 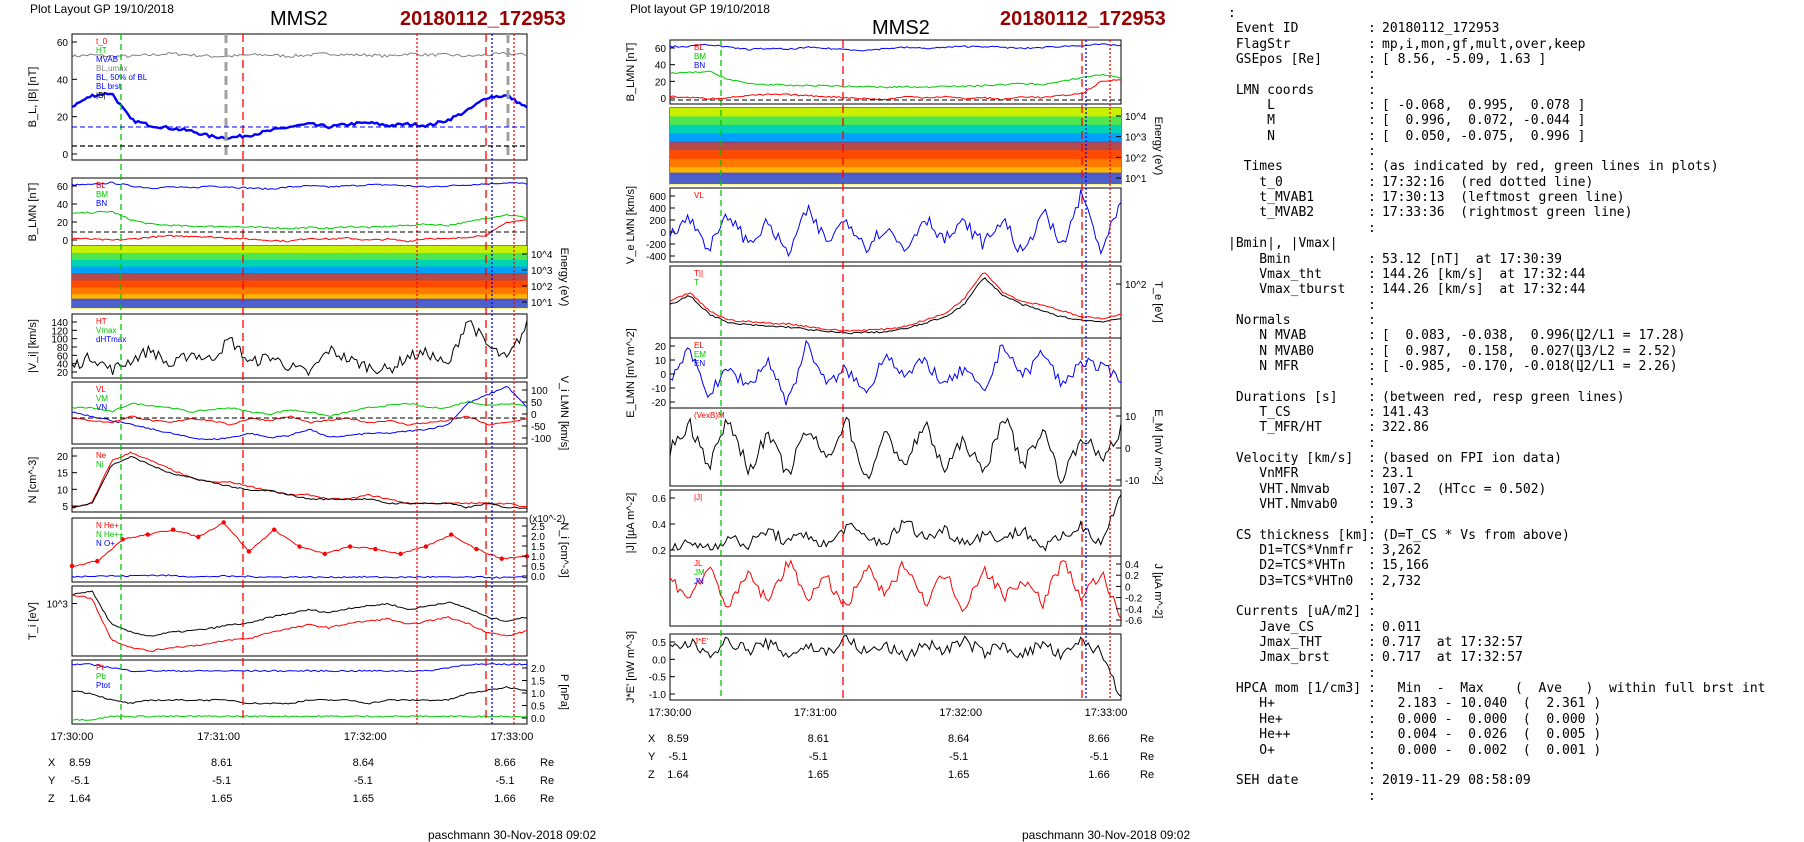 I want to click on info-value: 2,732, so click(x=1402, y=581).